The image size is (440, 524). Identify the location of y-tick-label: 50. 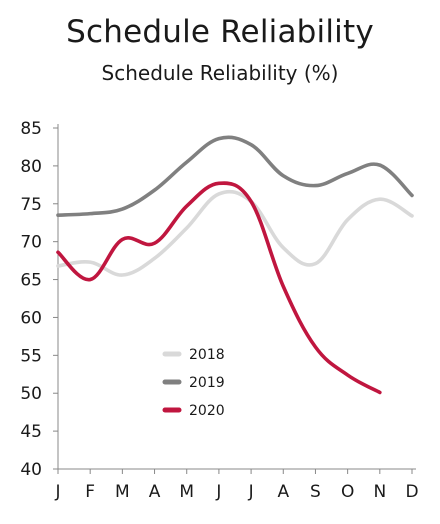
(31, 394).